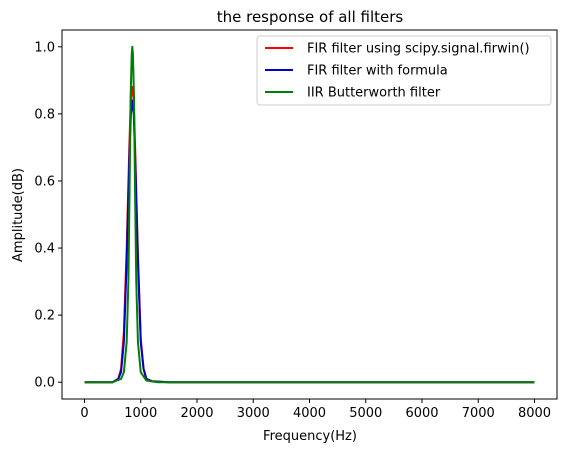 This screenshot has height=457, width=567. Describe the element at coordinates (421, 413) in the screenshot. I see `x-tick-label: 6000` at that location.